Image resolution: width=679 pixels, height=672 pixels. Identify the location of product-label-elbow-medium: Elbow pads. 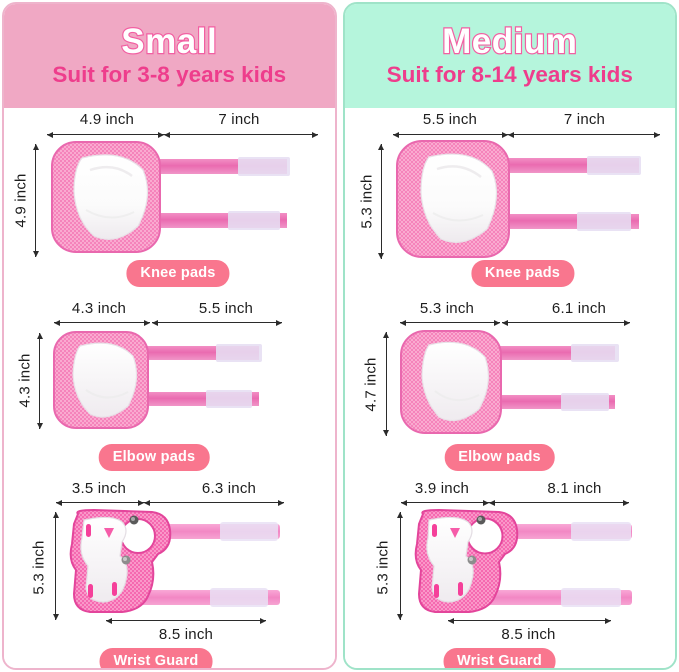
(499, 457).